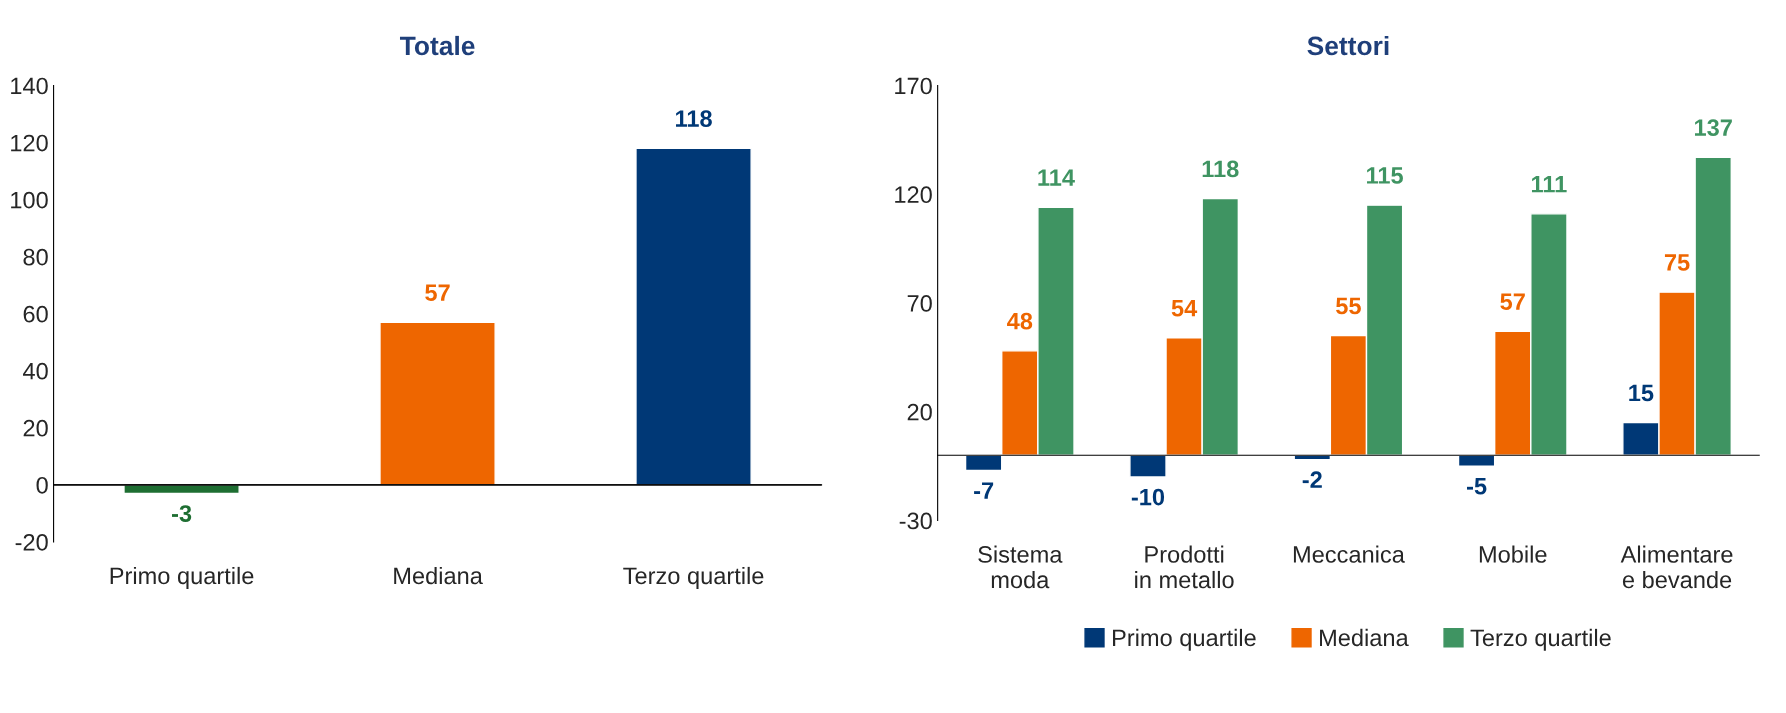  I want to click on x-tick-label: Mobile, so click(1513, 554).